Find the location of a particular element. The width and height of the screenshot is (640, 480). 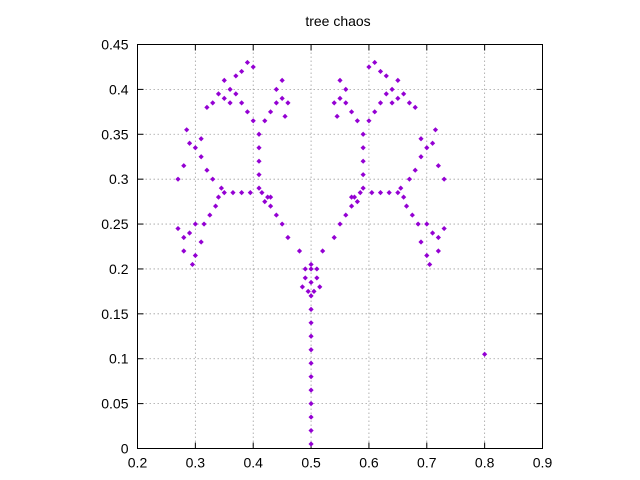

y-tick-label: 0.15 is located at coordinates (114, 314).